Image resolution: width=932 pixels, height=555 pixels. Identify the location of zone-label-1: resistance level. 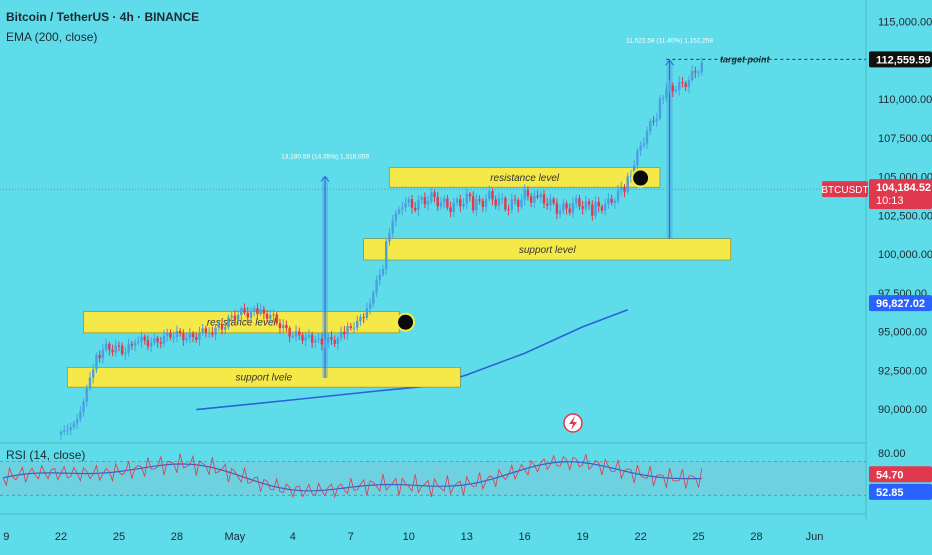
(242, 323).